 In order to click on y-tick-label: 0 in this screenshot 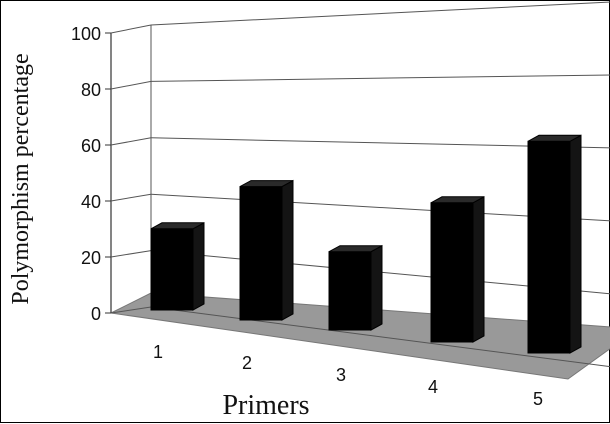, I will do `click(96, 314)`.